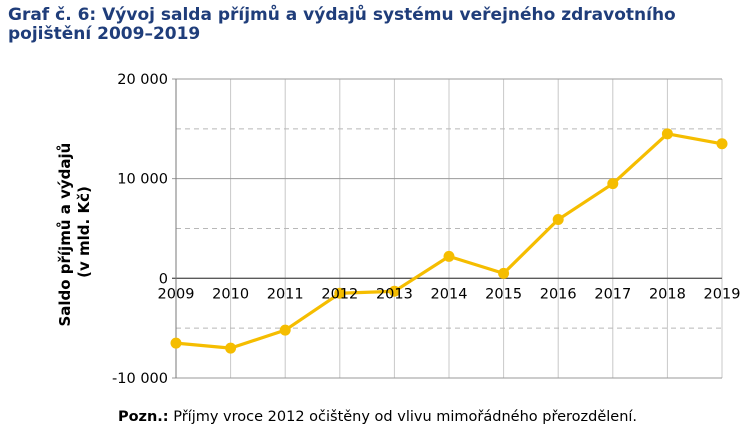 The image size is (755, 438). Describe the element at coordinates (84, 232) in the screenshot. I see `y-axis-label-line-2: (v mld. Kč)` at that location.